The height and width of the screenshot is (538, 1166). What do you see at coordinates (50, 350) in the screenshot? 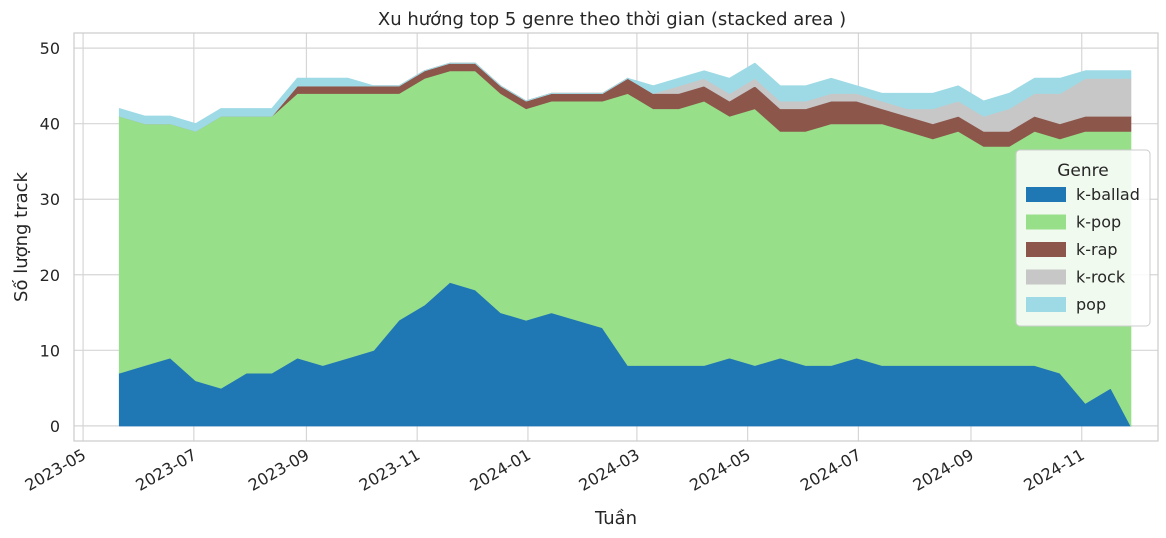
I see `y-tick-label: 10` at bounding box center [50, 350].